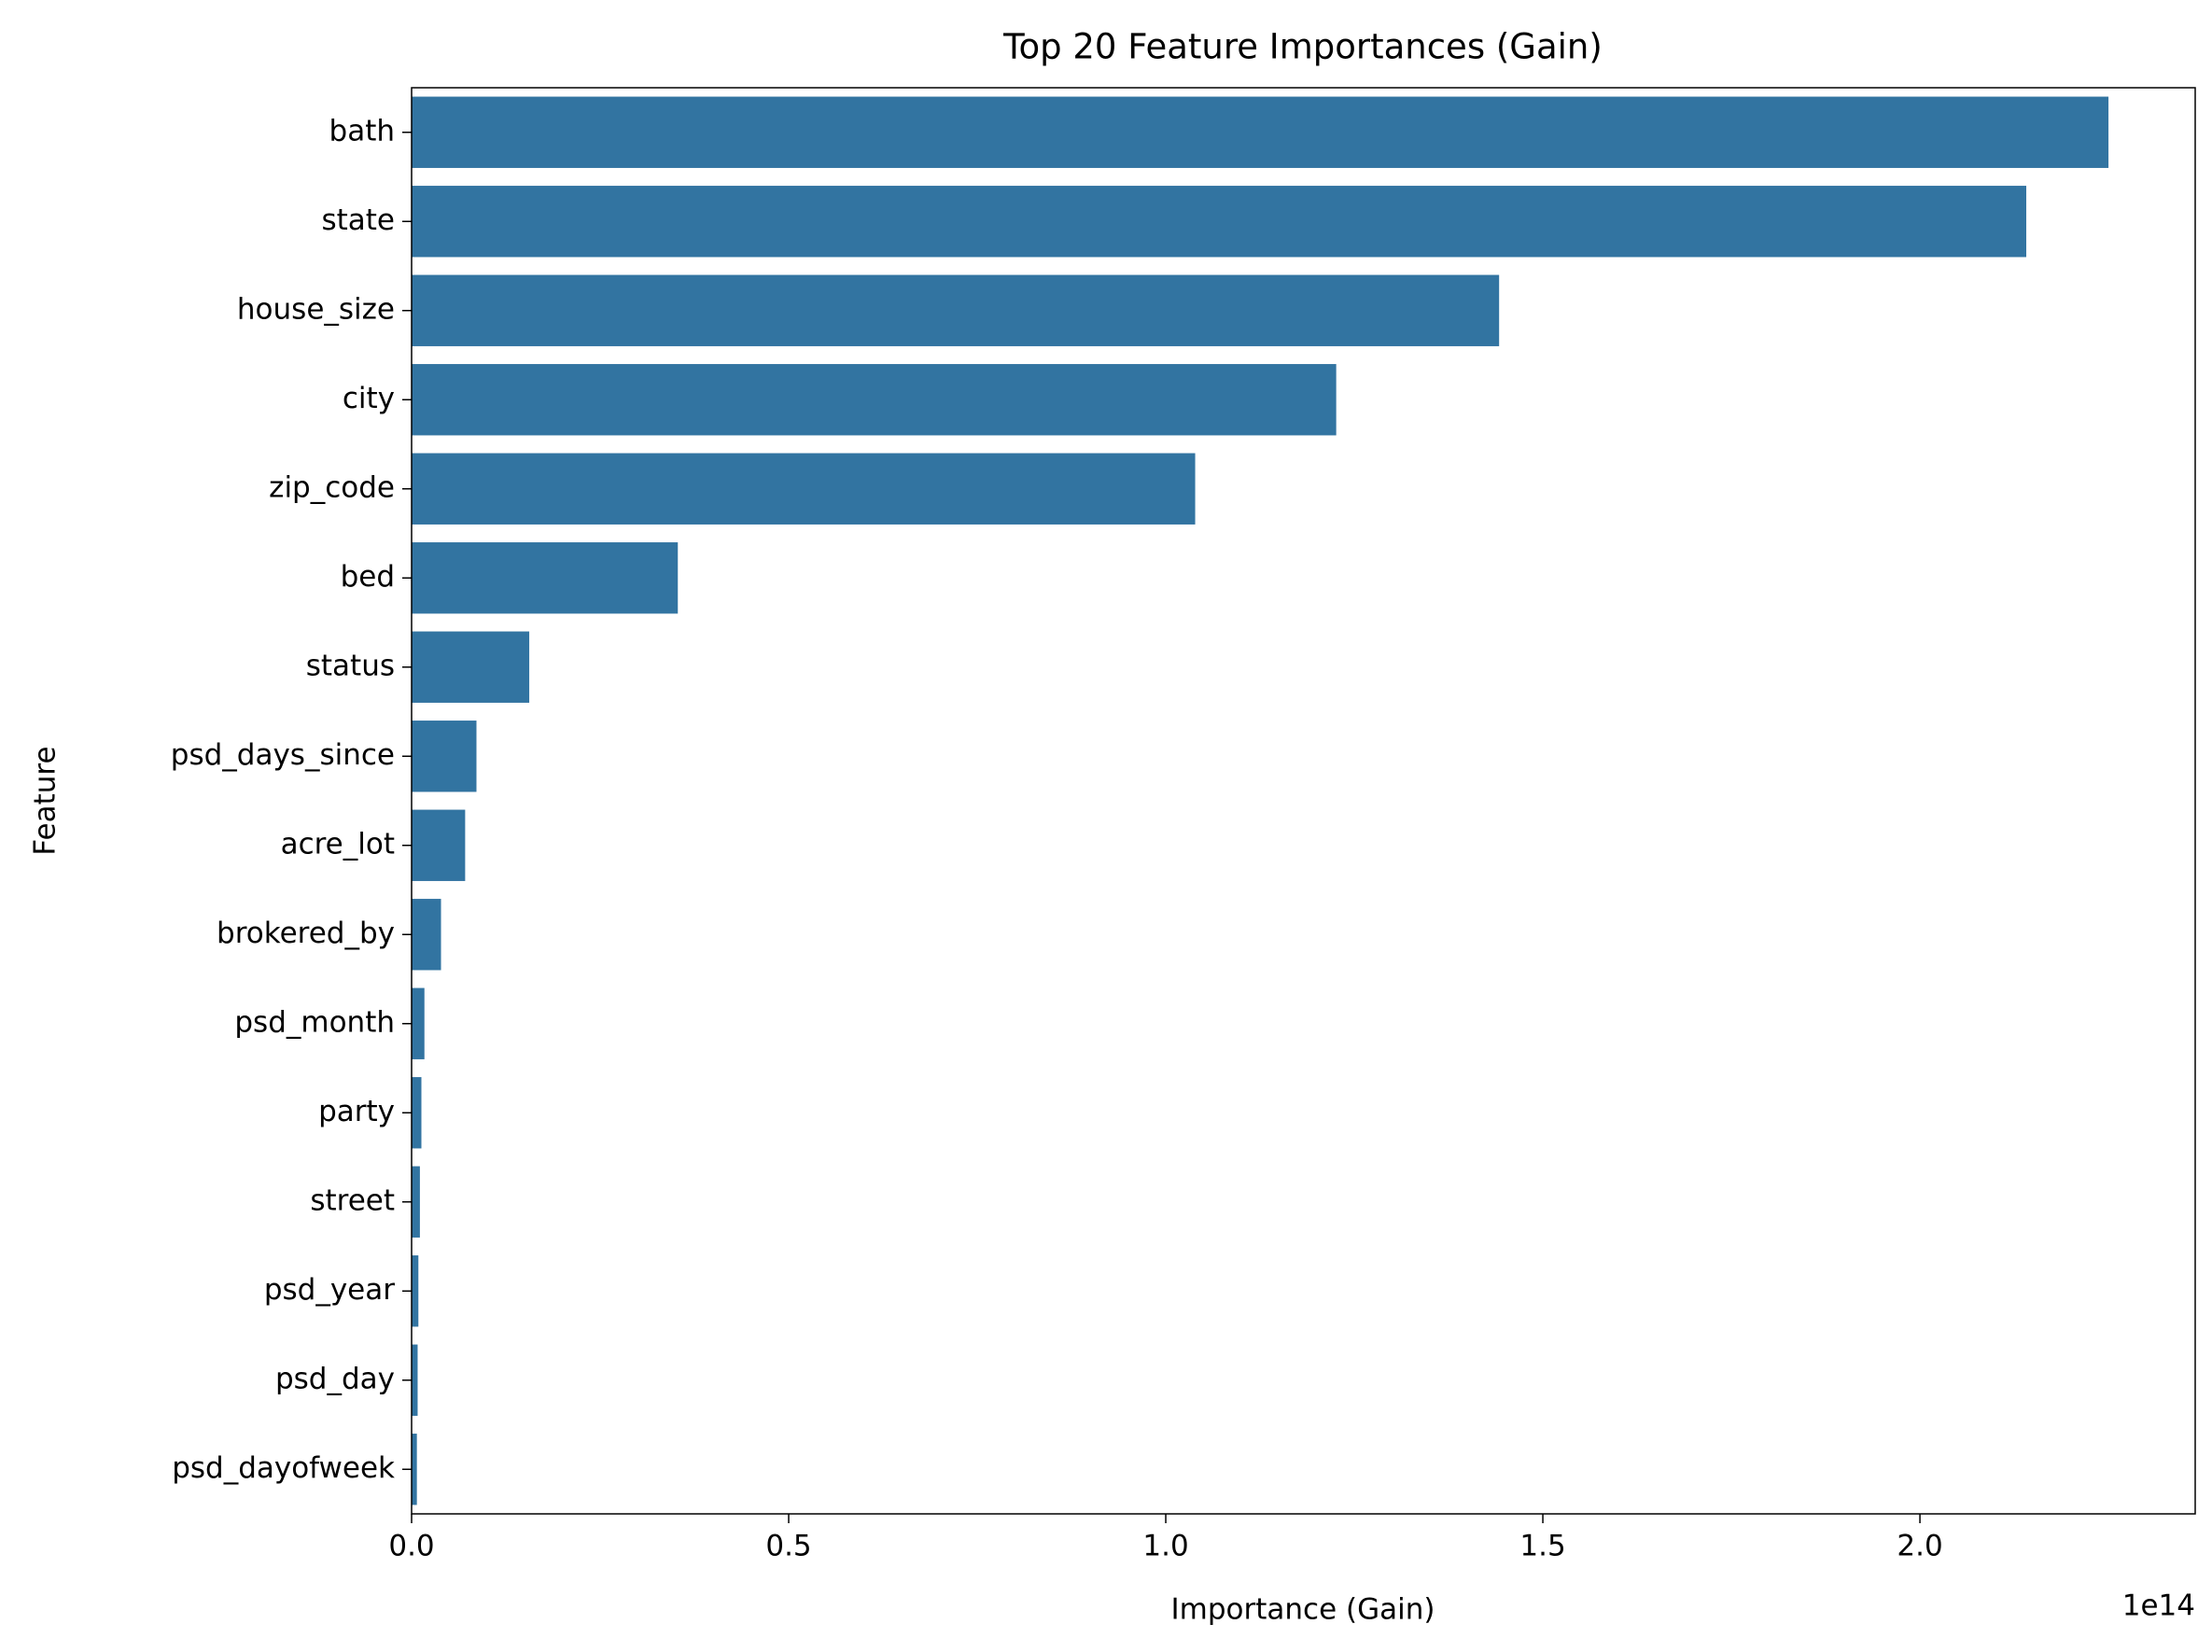  What do you see at coordinates (283, 755) in the screenshot?
I see `y-tick-label: psd_days_since` at bounding box center [283, 755].